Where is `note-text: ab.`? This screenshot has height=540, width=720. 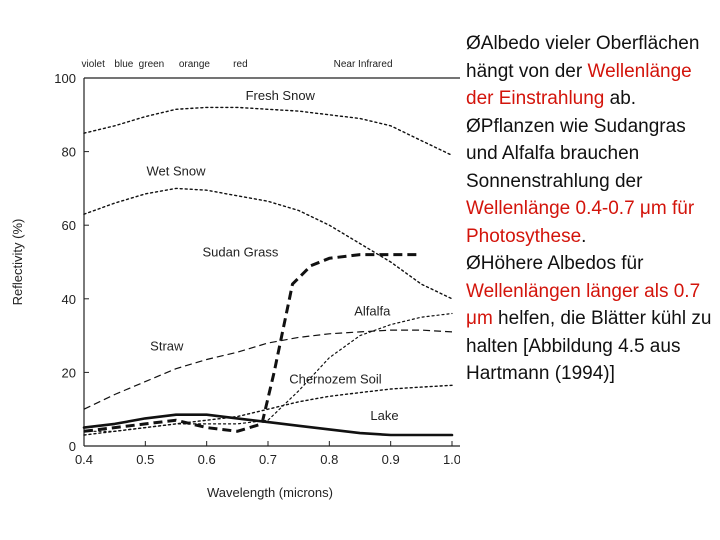 note-text: ab. is located at coordinates (620, 98).